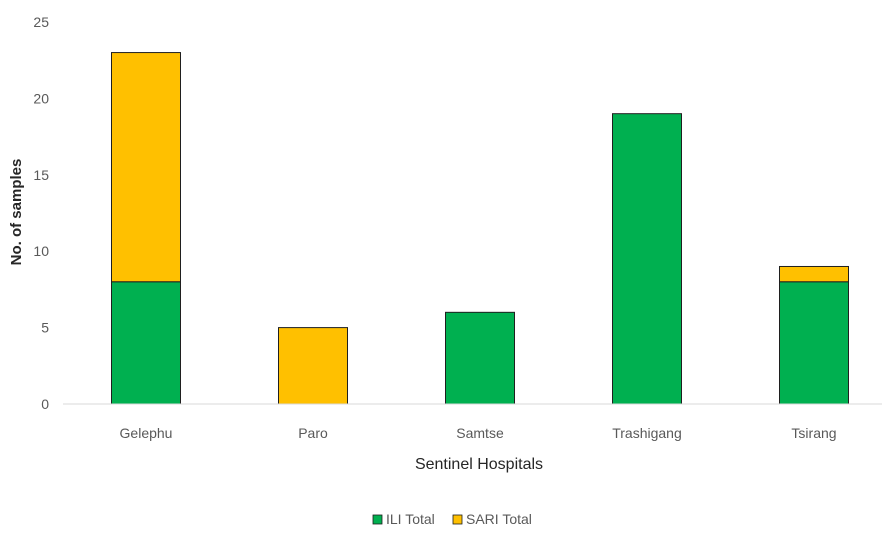 The width and height of the screenshot is (887, 535). Describe the element at coordinates (45, 328) in the screenshot. I see `y-tick-label: 5` at that location.